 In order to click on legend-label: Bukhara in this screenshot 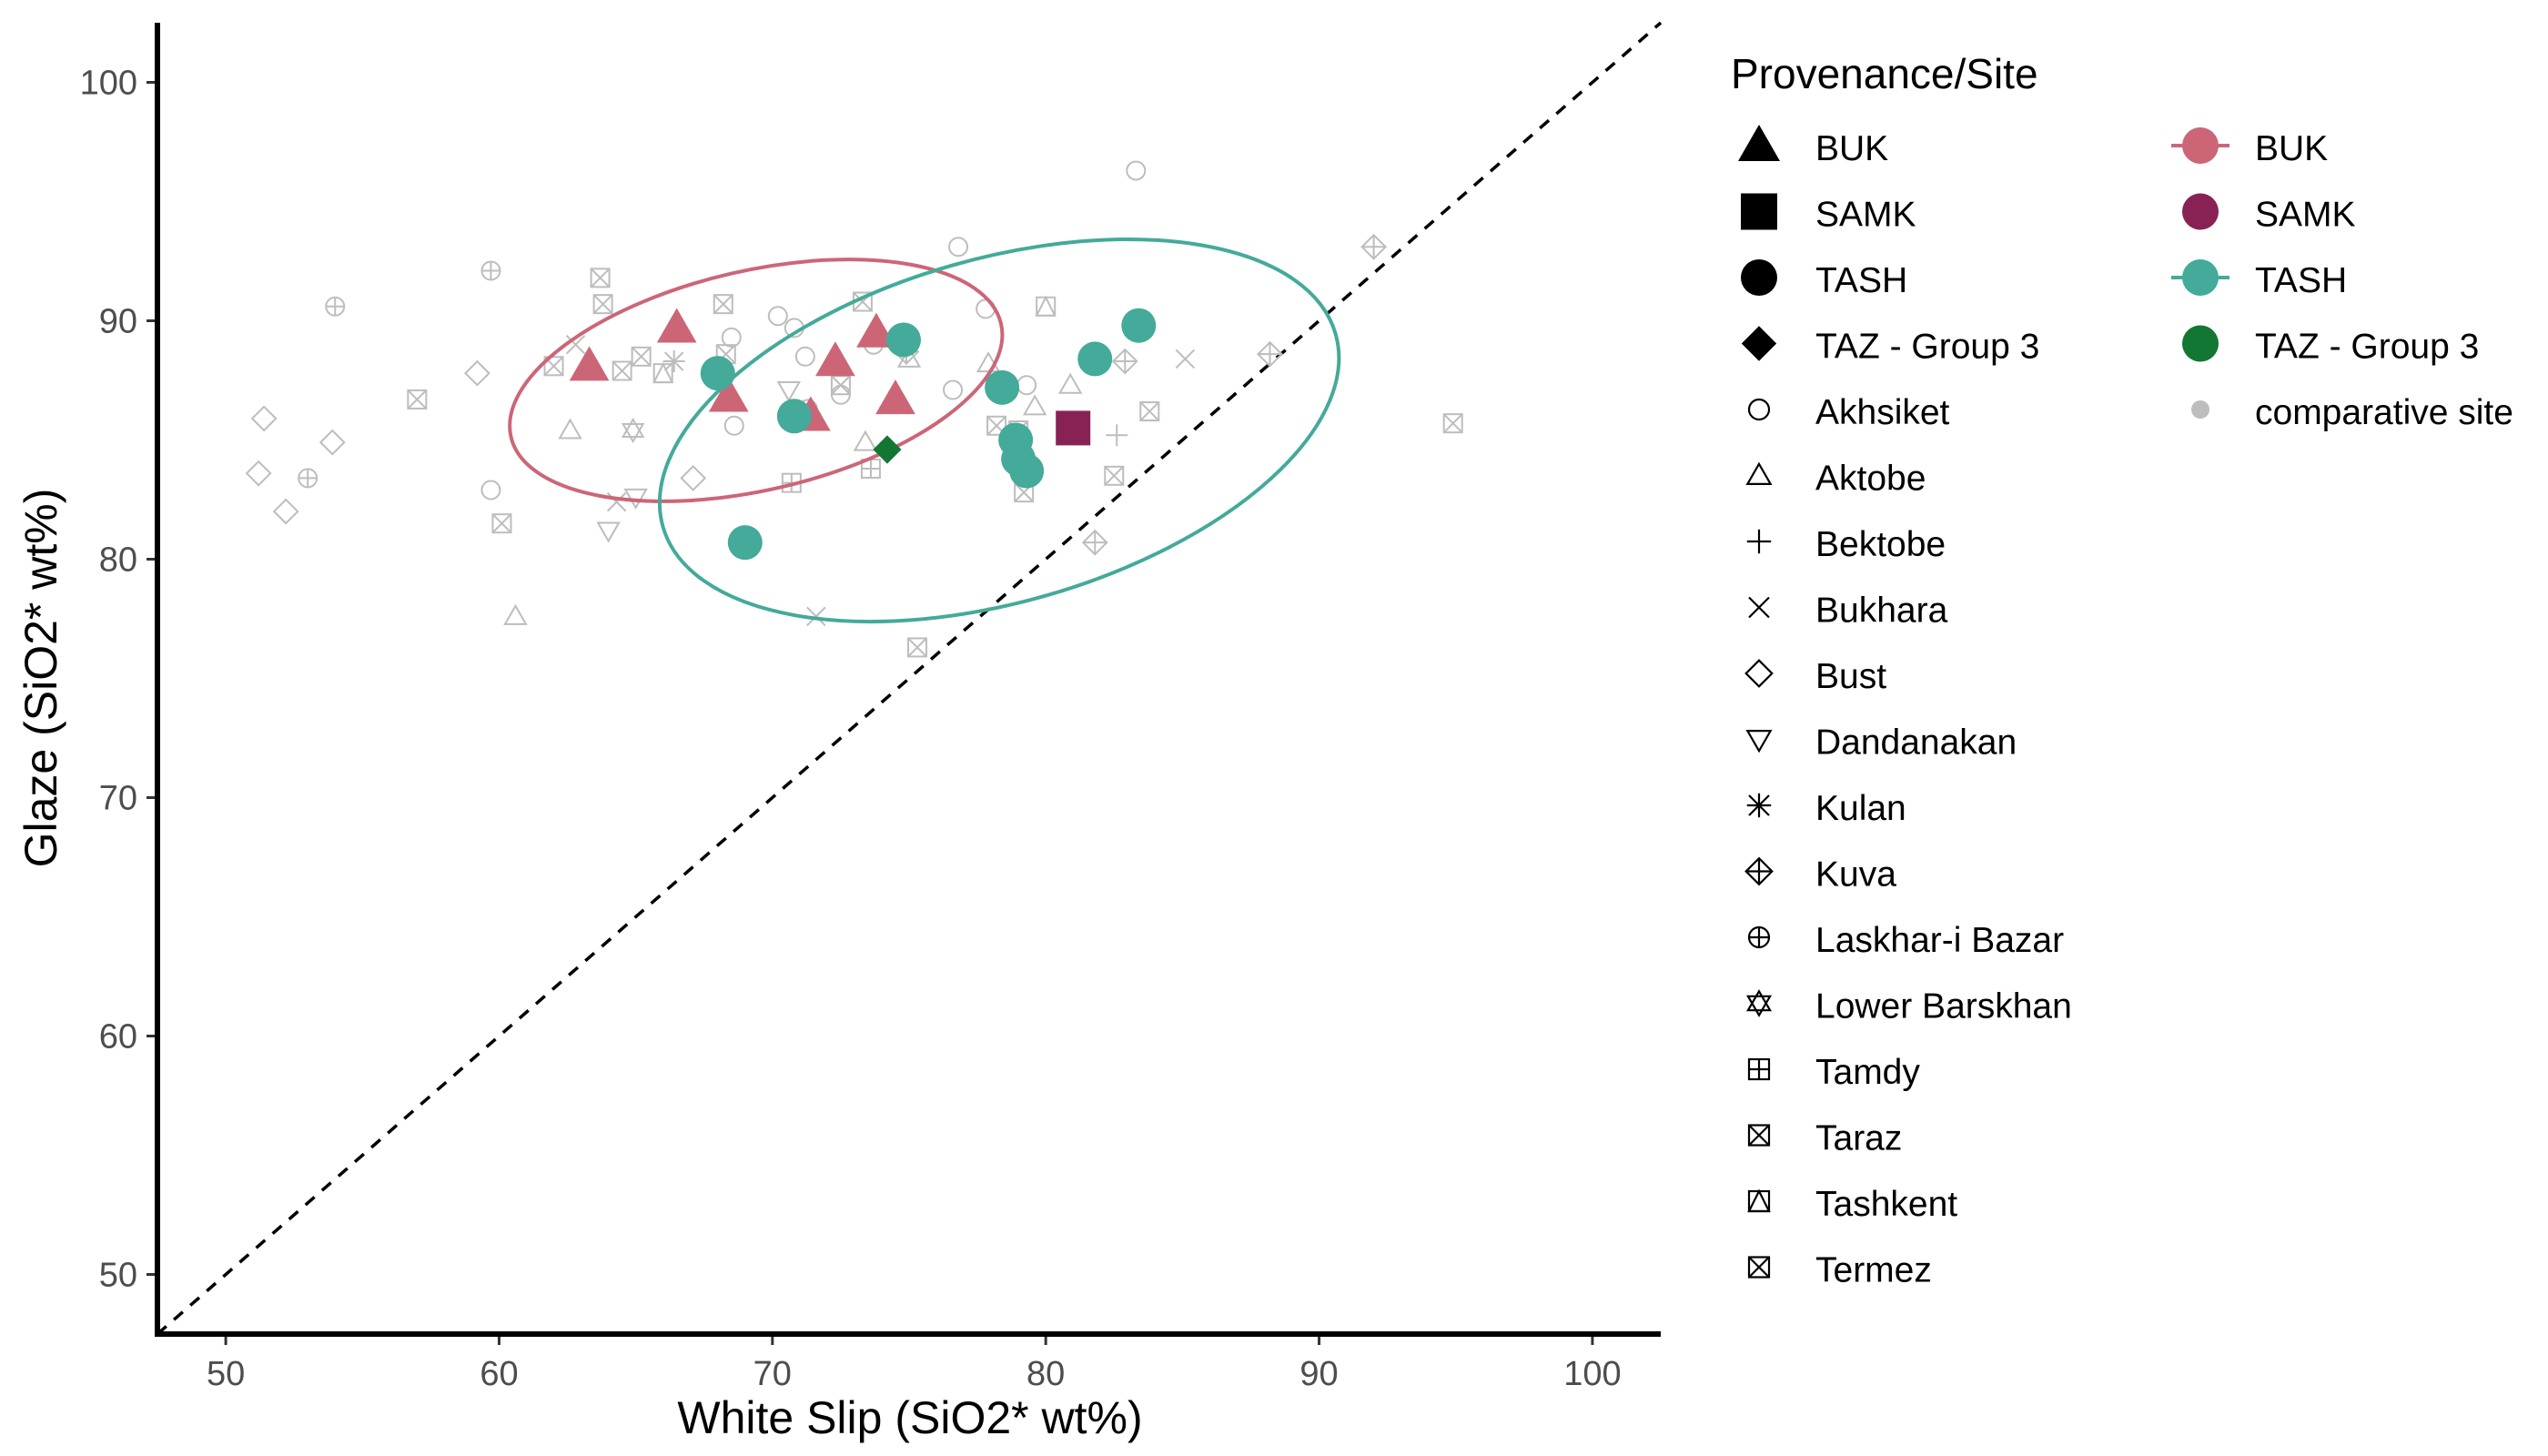, I will do `click(1882, 612)`.